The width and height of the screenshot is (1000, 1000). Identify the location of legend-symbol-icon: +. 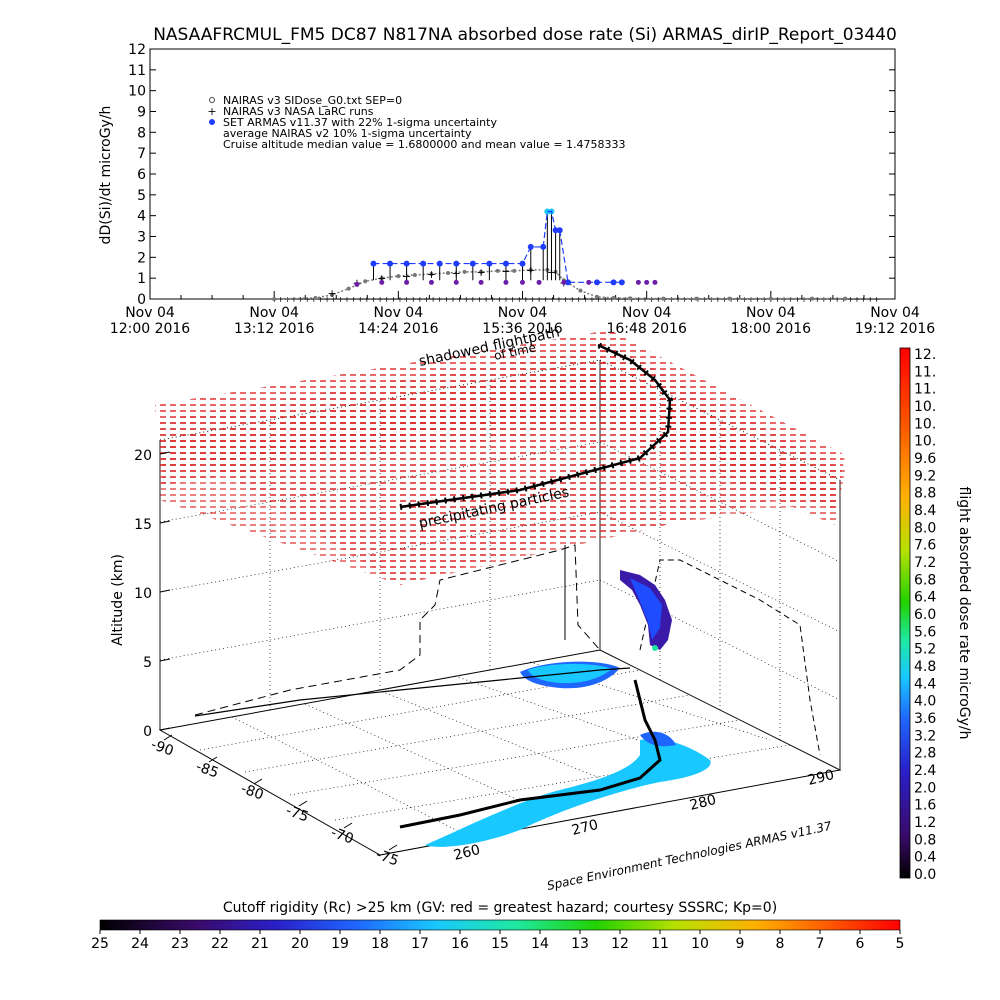
(211, 111).